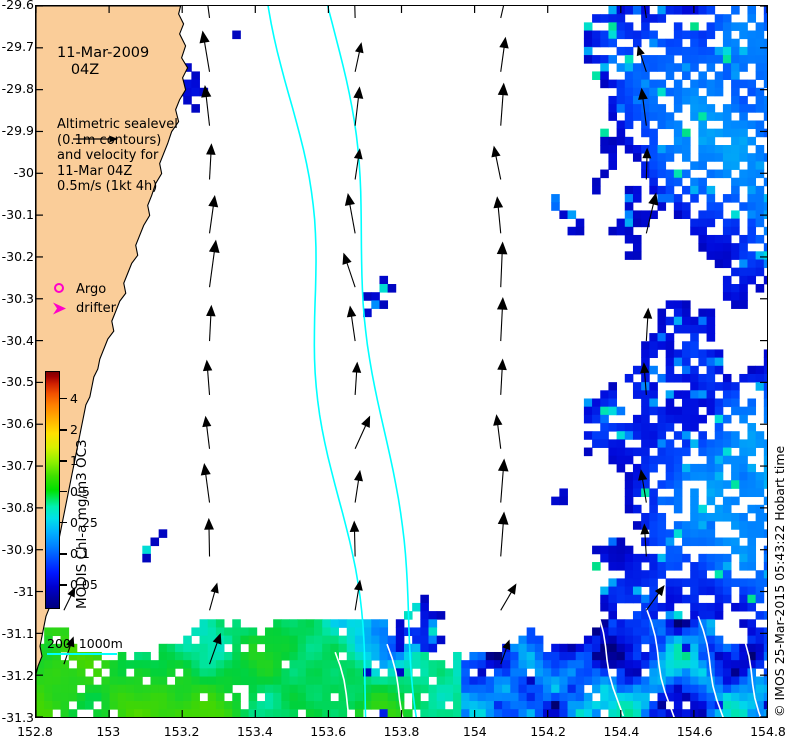 The image size is (800, 750). What do you see at coordinates (95, 139) in the screenshot?
I see `velocity-reference-arrow` at bounding box center [95, 139].